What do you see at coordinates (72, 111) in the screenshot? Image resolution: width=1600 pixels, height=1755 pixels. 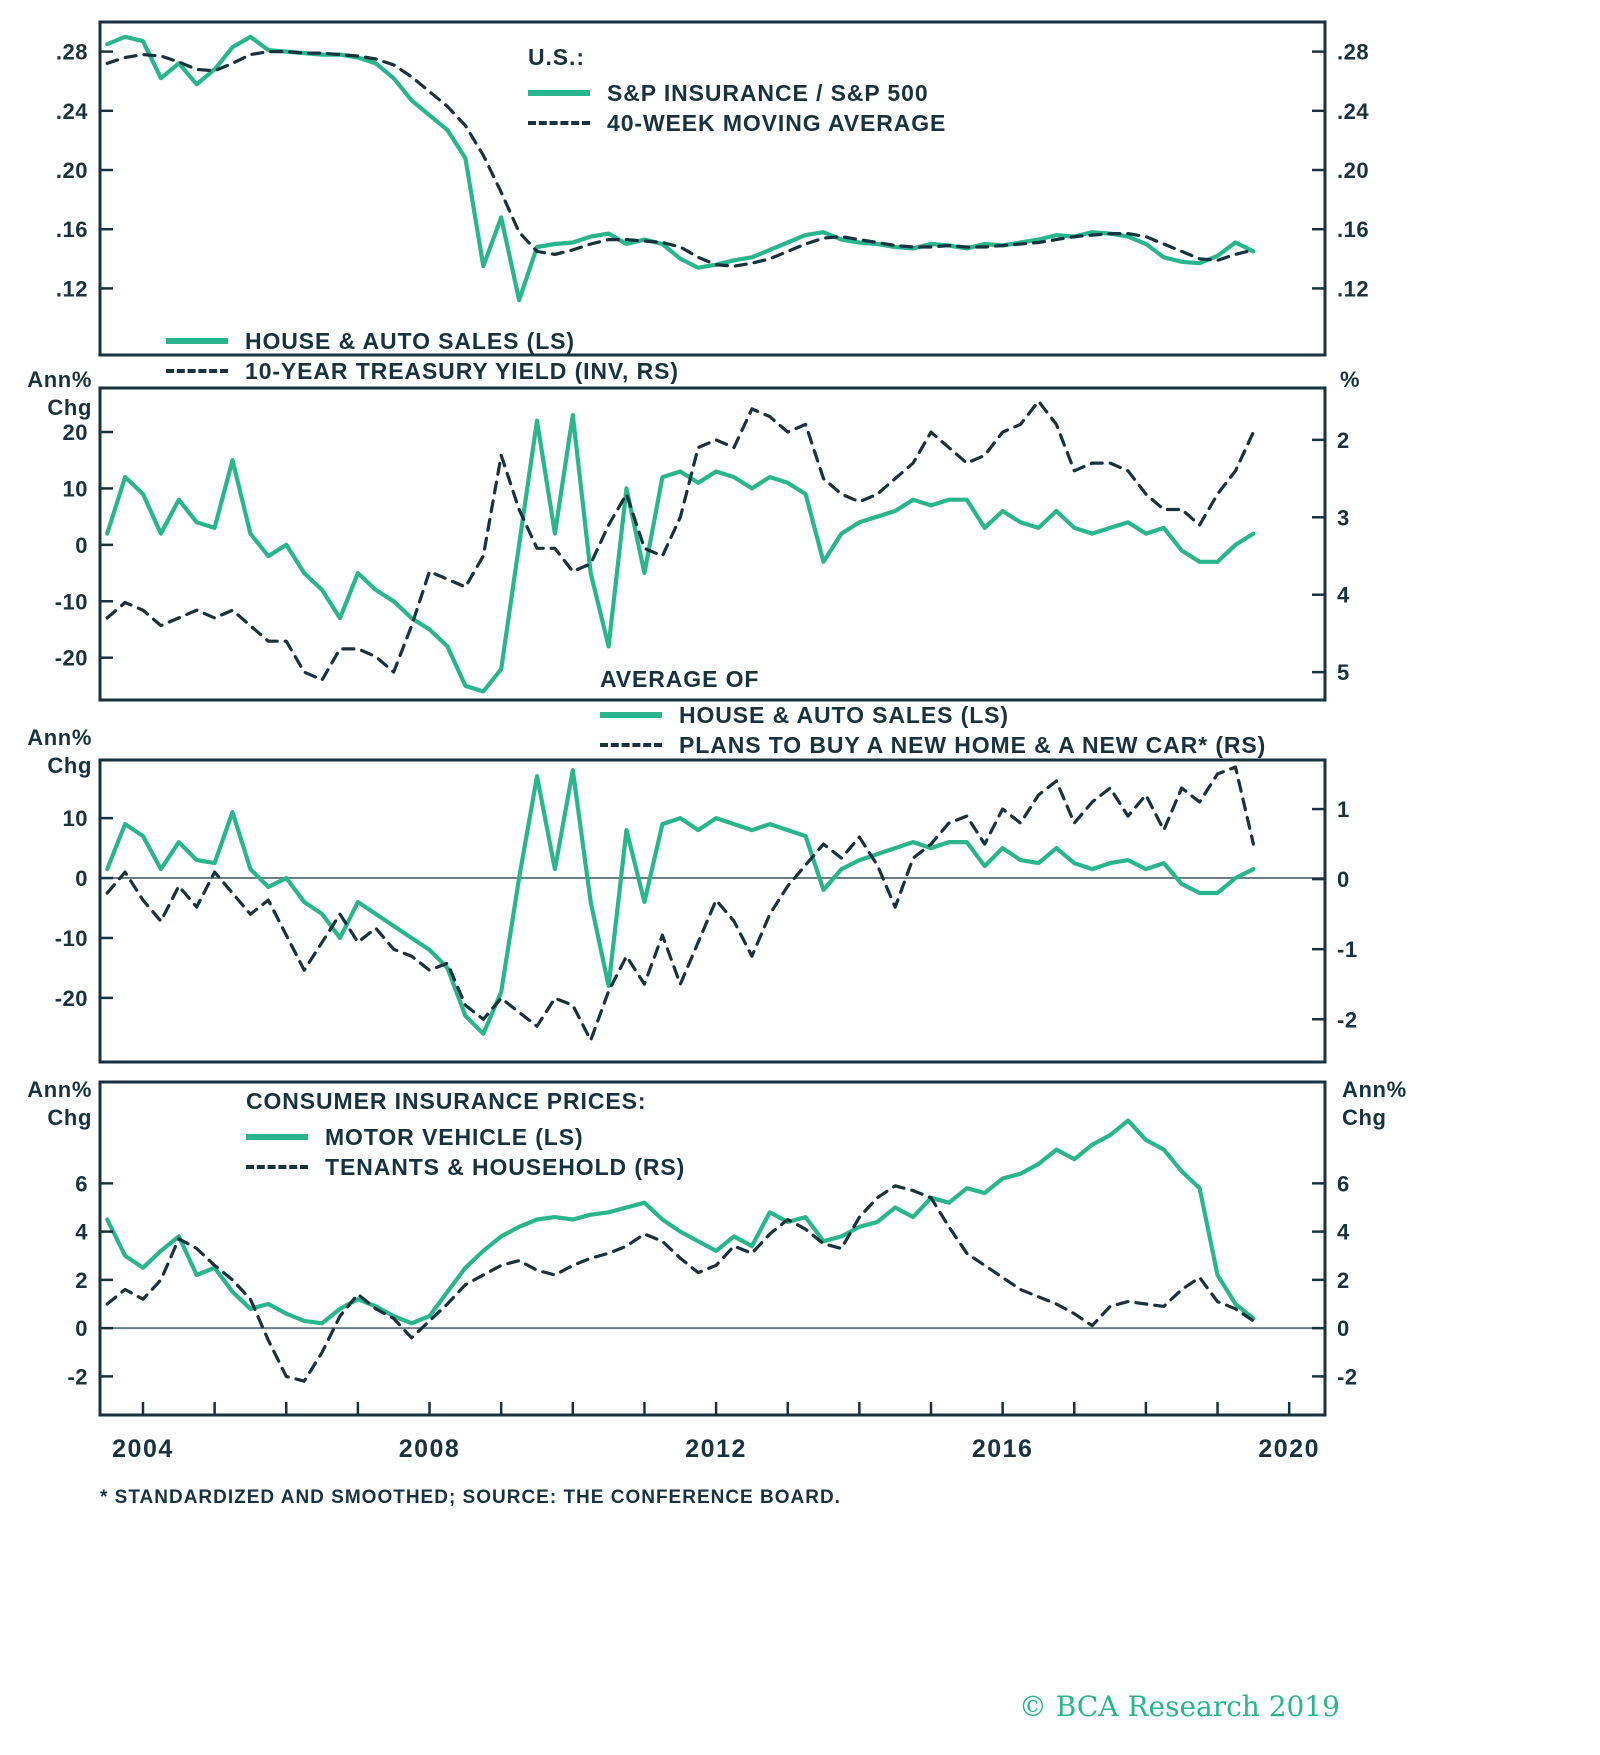 I see `left-tick-label: .24` at bounding box center [72, 111].